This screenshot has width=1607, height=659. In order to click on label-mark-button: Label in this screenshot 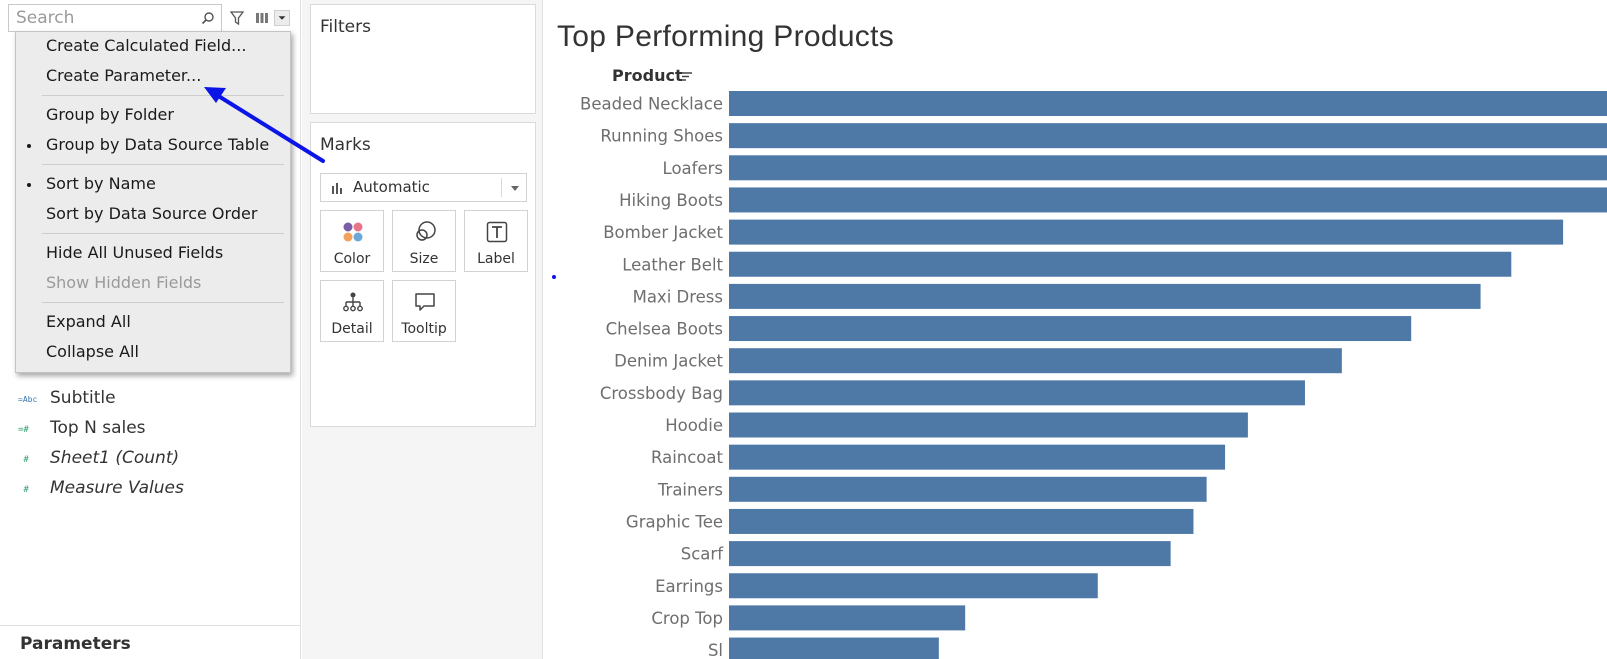, I will do `click(496, 241)`.